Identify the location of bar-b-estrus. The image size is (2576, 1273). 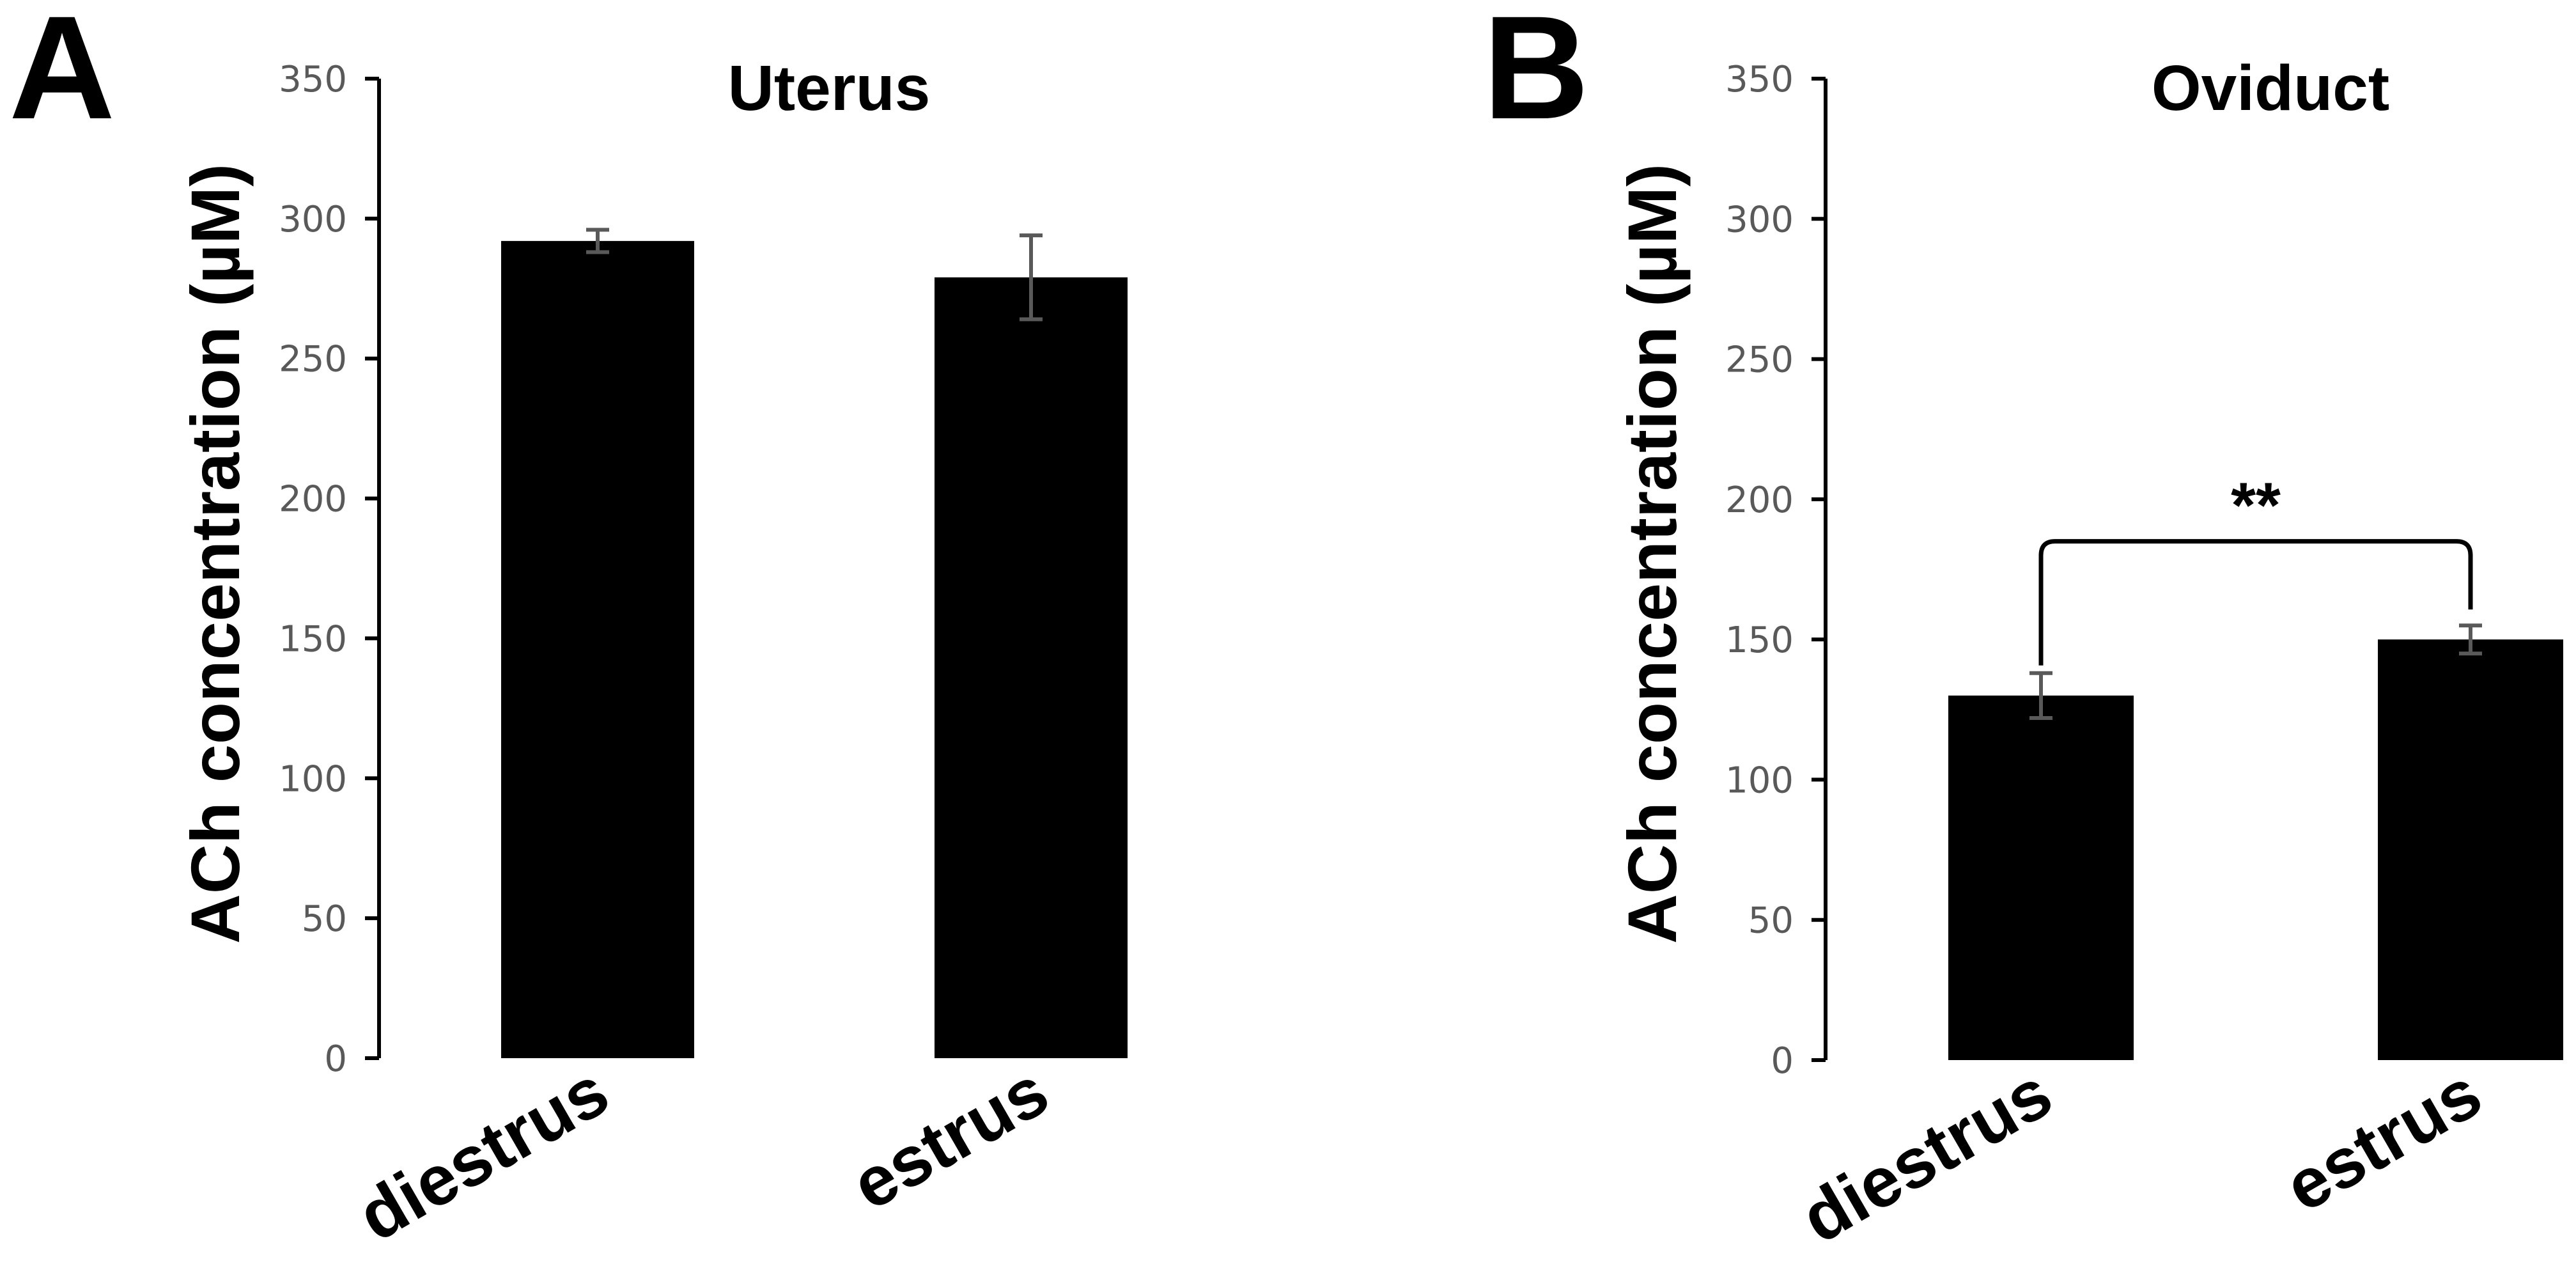
(2470, 850).